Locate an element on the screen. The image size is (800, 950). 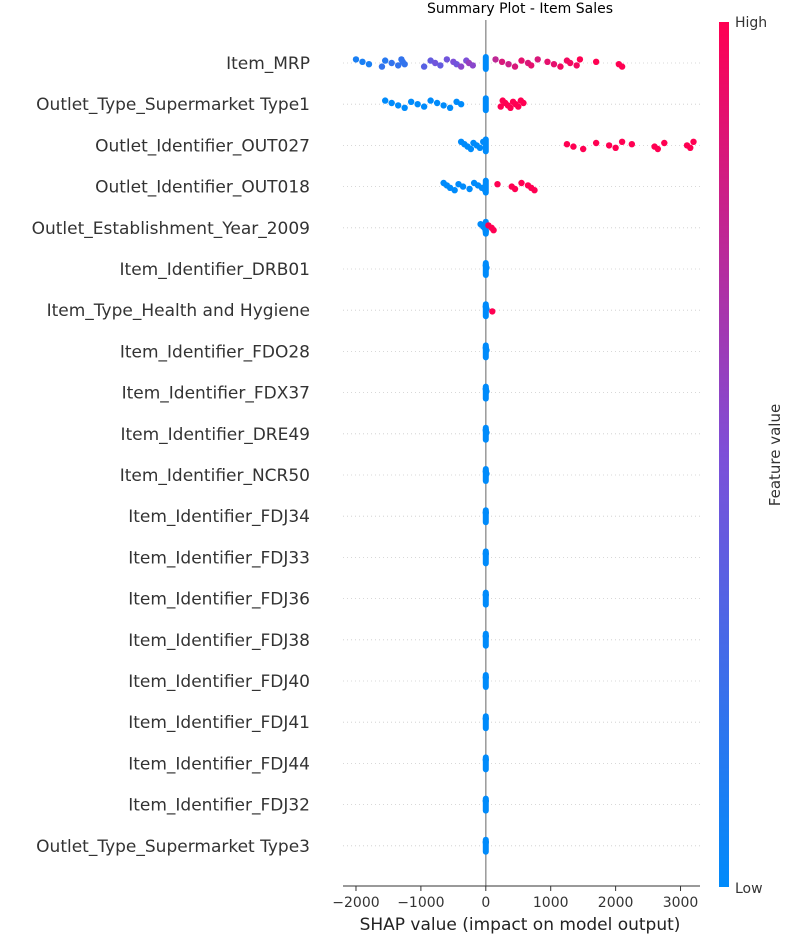
feature-label: Item_Type_Health and Hygiene is located at coordinates (178, 311).